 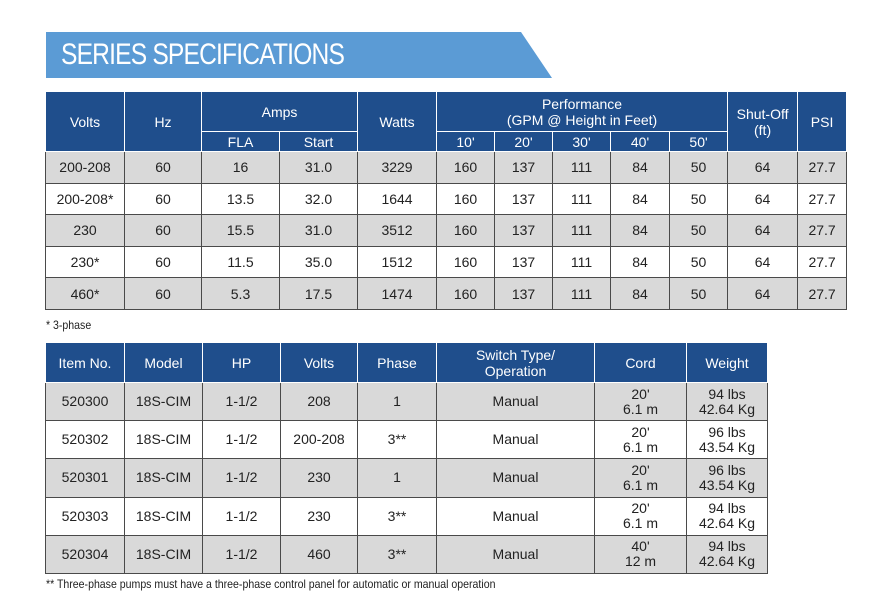 I want to click on three-phase-footnote: * 3-phase, so click(x=69, y=325).